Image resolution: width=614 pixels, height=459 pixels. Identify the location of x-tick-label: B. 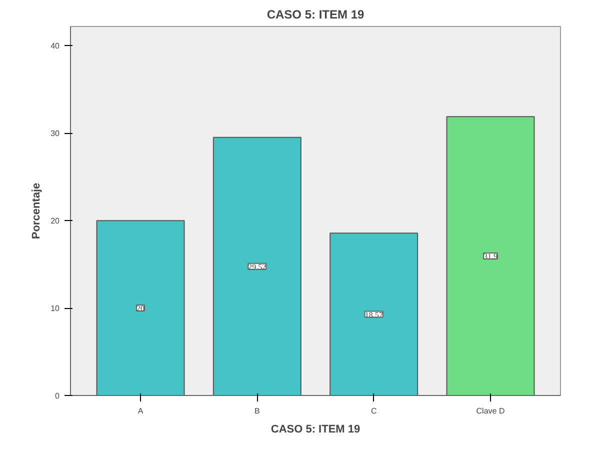
(257, 411).